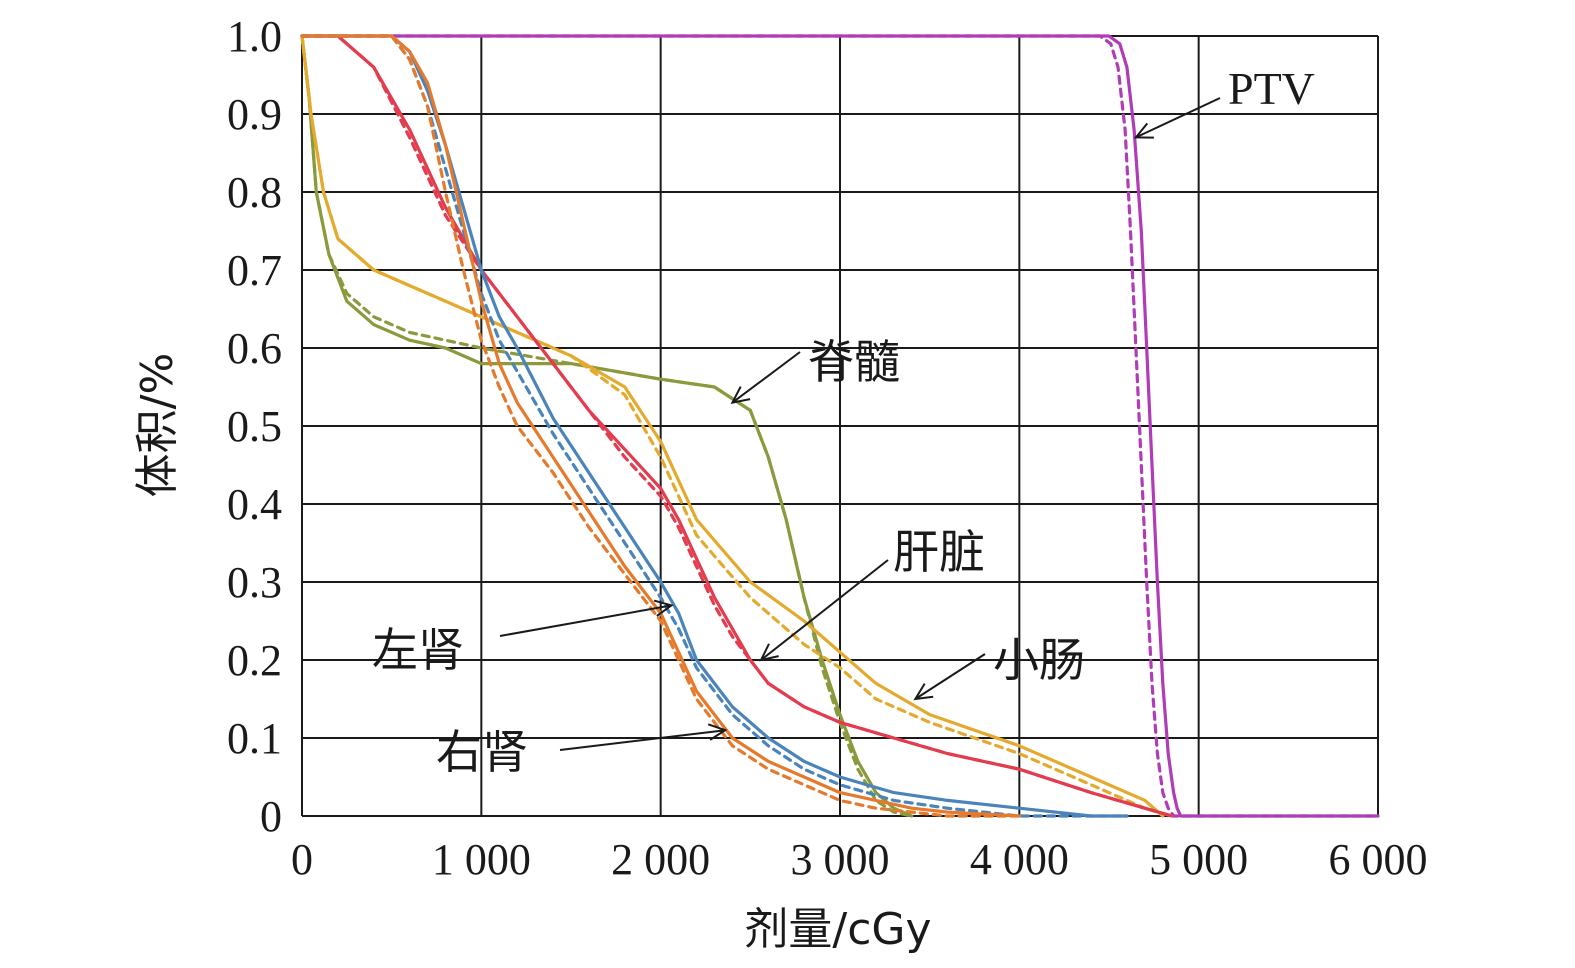  I want to click on annotation-label: PTV, so click(1271, 88).